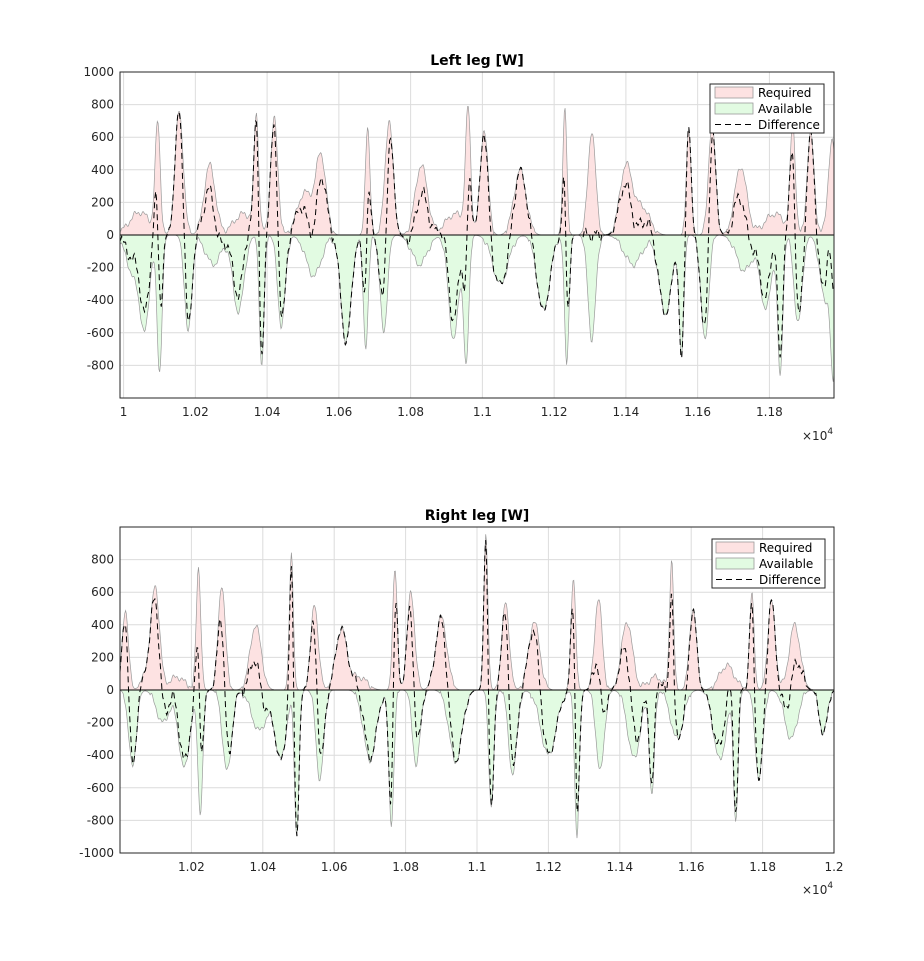  Describe the element at coordinates (833, 867) in the screenshot. I see `x-tick-label: 1.2` at that location.